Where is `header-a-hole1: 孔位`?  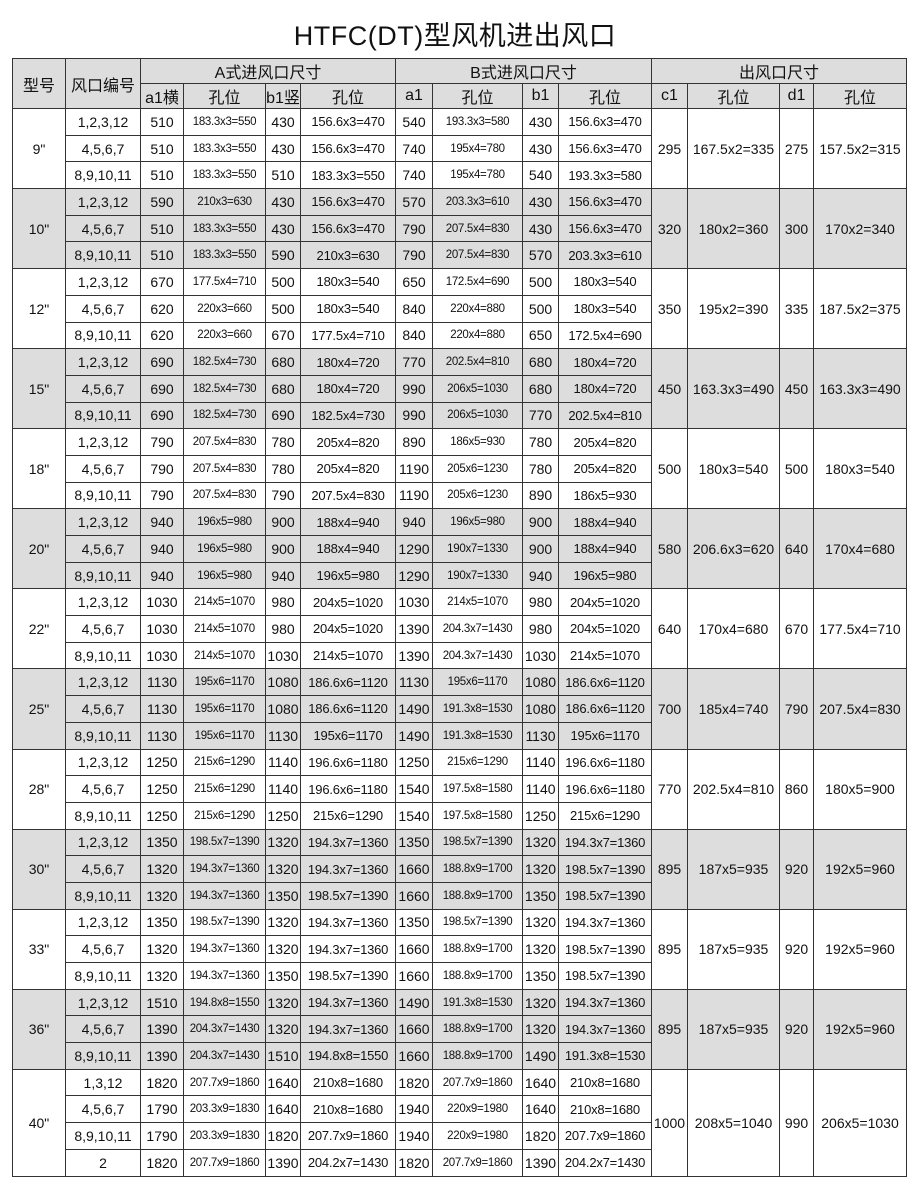 header-a-hole1: 孔位 is located at coordinates (224, 96).